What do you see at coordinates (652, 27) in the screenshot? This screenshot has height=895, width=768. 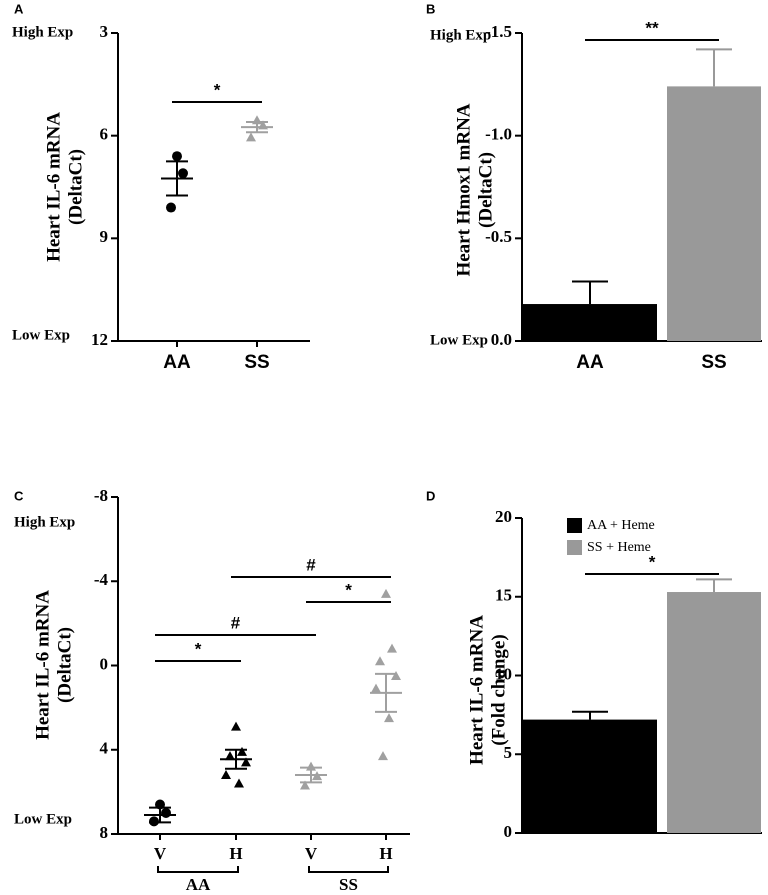 I see `significance-label: **` at bounding box center [652, 27].